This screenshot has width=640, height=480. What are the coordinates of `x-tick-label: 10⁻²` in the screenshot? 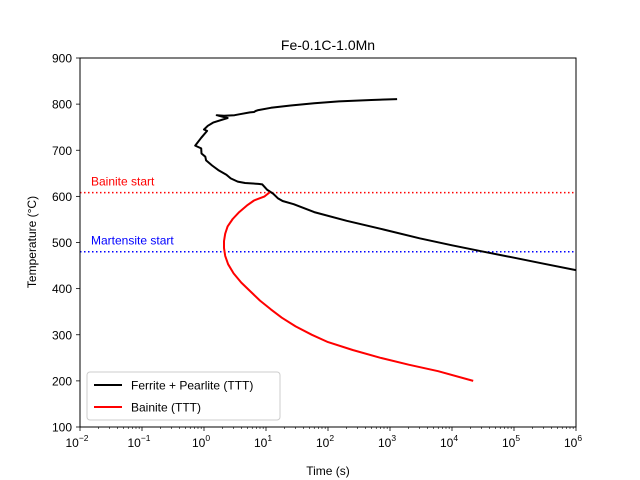 It's located at (76, 441).